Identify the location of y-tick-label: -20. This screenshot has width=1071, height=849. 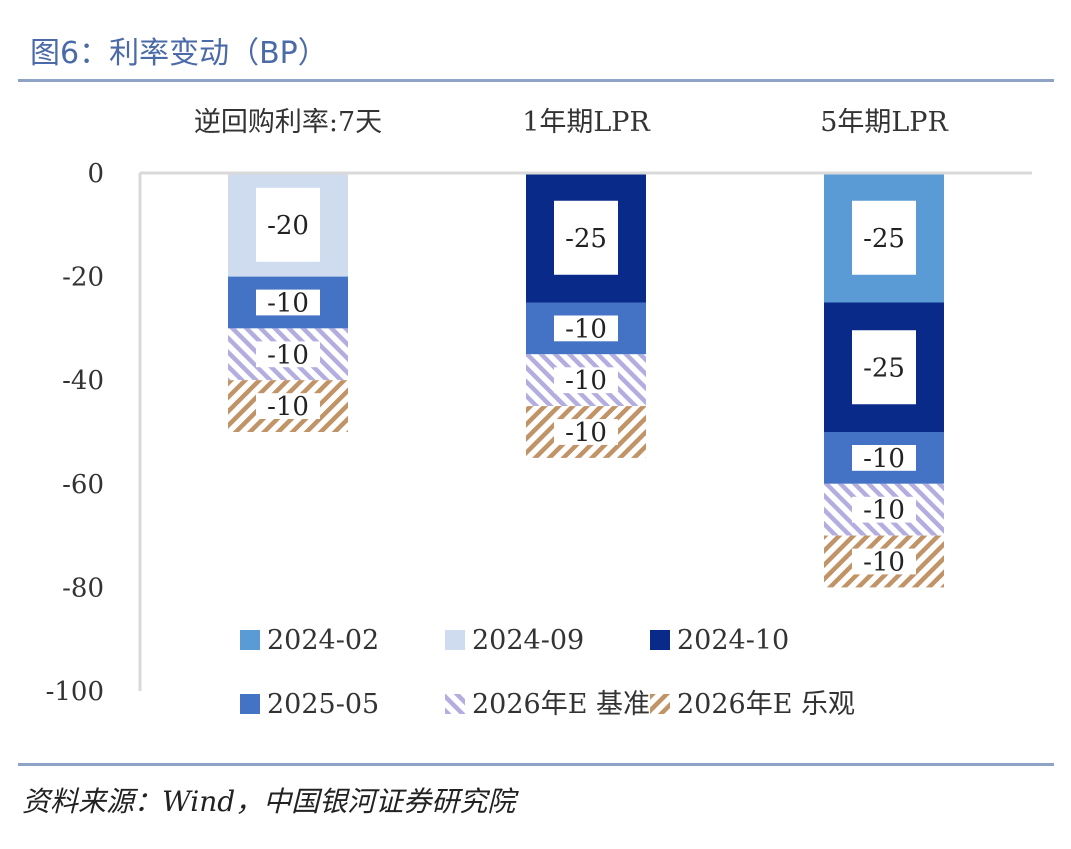
(83, 278).